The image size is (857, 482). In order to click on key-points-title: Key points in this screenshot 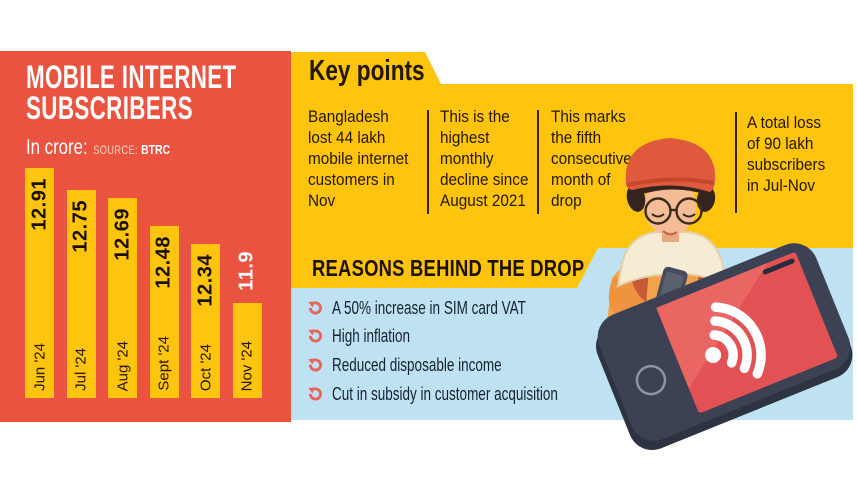, I will do `click(367, 71)`.